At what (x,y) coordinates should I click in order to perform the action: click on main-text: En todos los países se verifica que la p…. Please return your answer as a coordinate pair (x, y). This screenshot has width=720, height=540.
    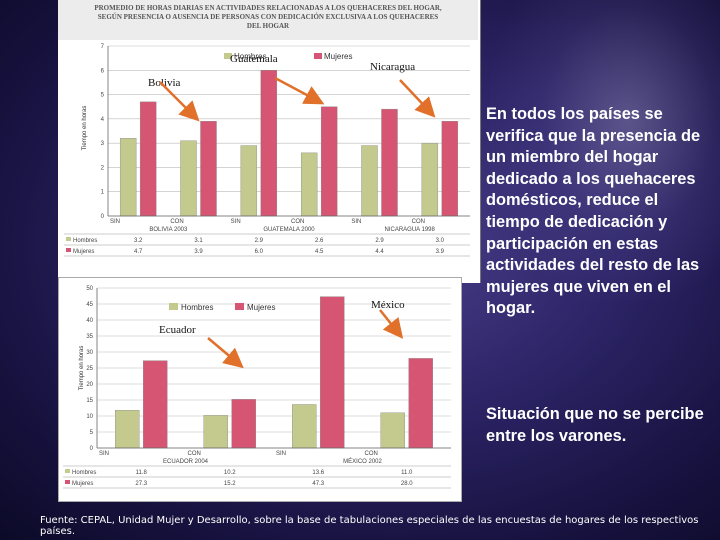
    Looking at the image, I should click on (593, 211).